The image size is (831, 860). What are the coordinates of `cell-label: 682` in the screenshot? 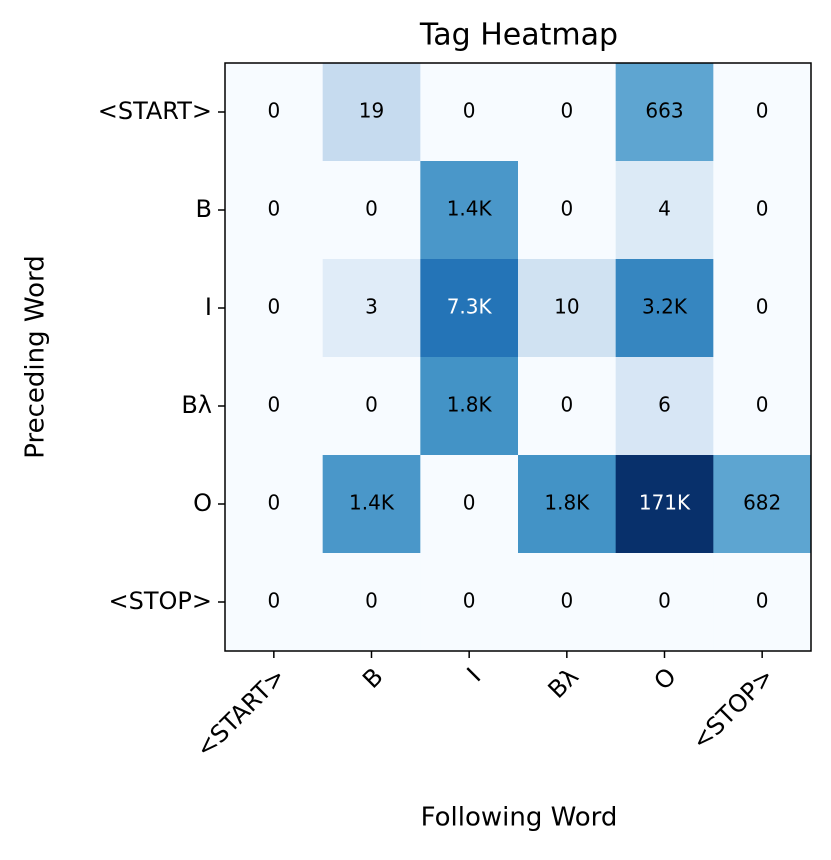 It's located at (762, 503).